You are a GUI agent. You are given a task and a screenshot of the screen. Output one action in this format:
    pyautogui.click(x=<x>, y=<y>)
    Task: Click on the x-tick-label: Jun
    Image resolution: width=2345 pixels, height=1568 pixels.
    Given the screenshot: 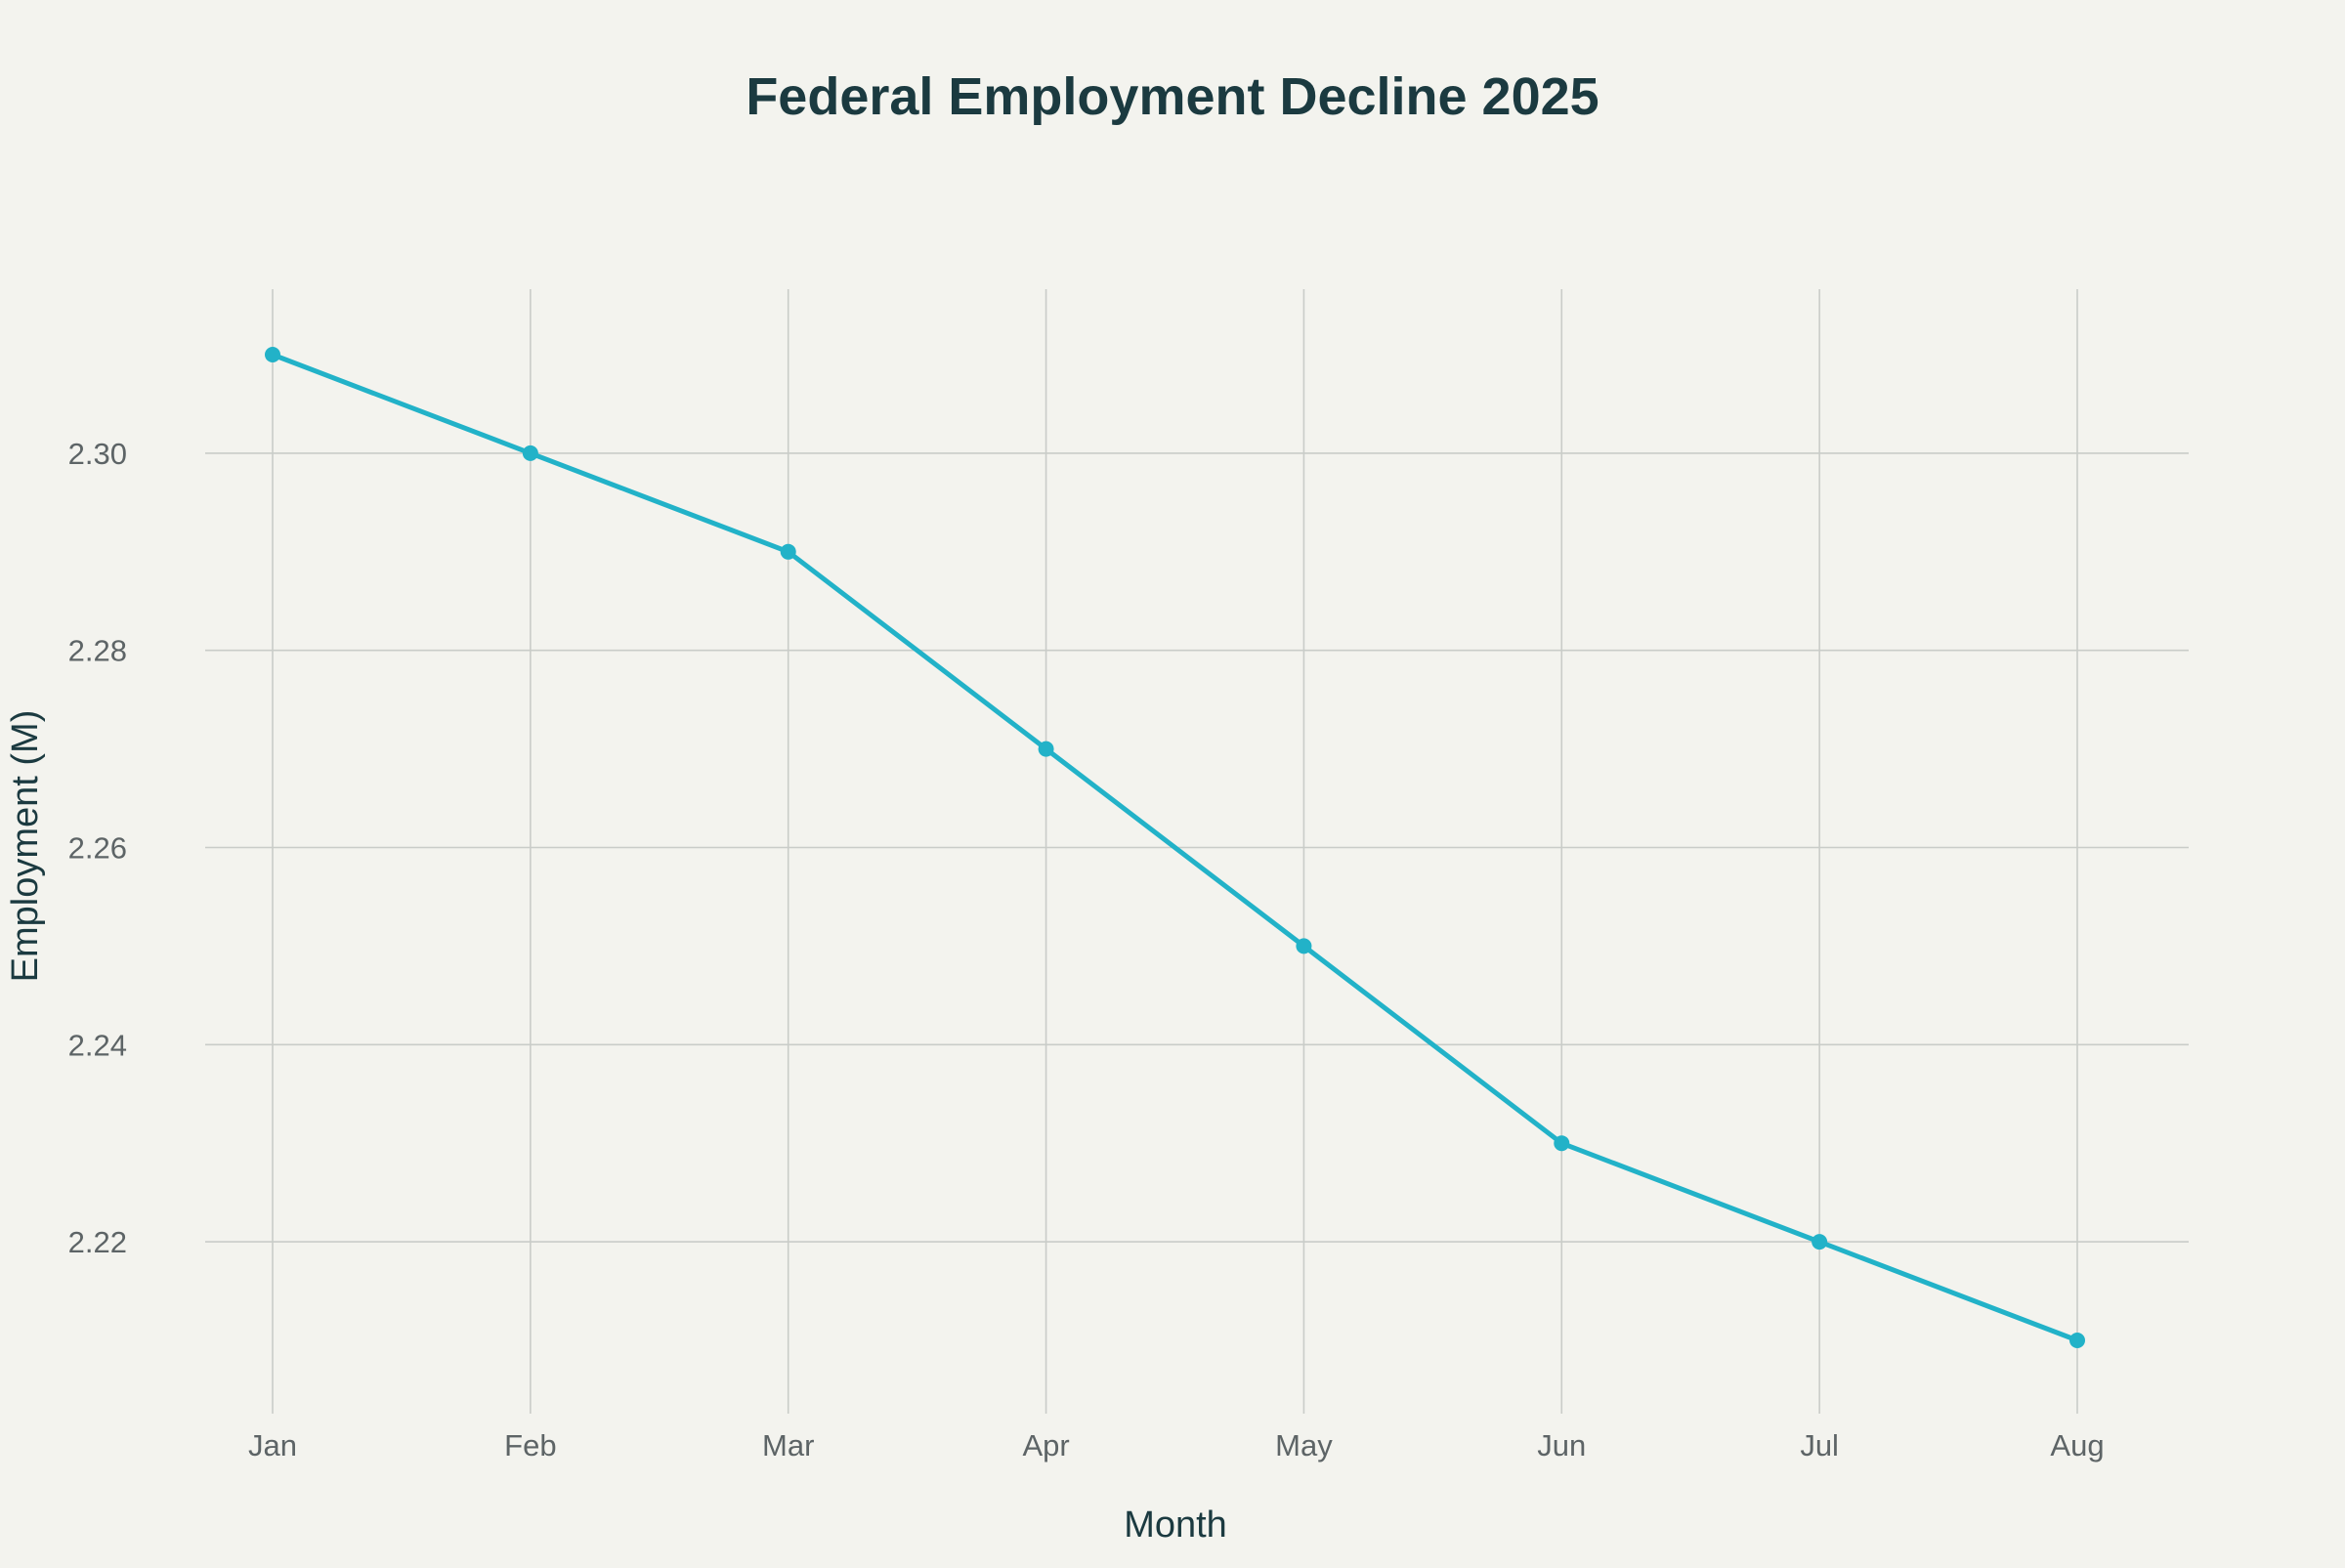 What is the action you would take?
    pyautogui.click(x=1561, y=1445)
    